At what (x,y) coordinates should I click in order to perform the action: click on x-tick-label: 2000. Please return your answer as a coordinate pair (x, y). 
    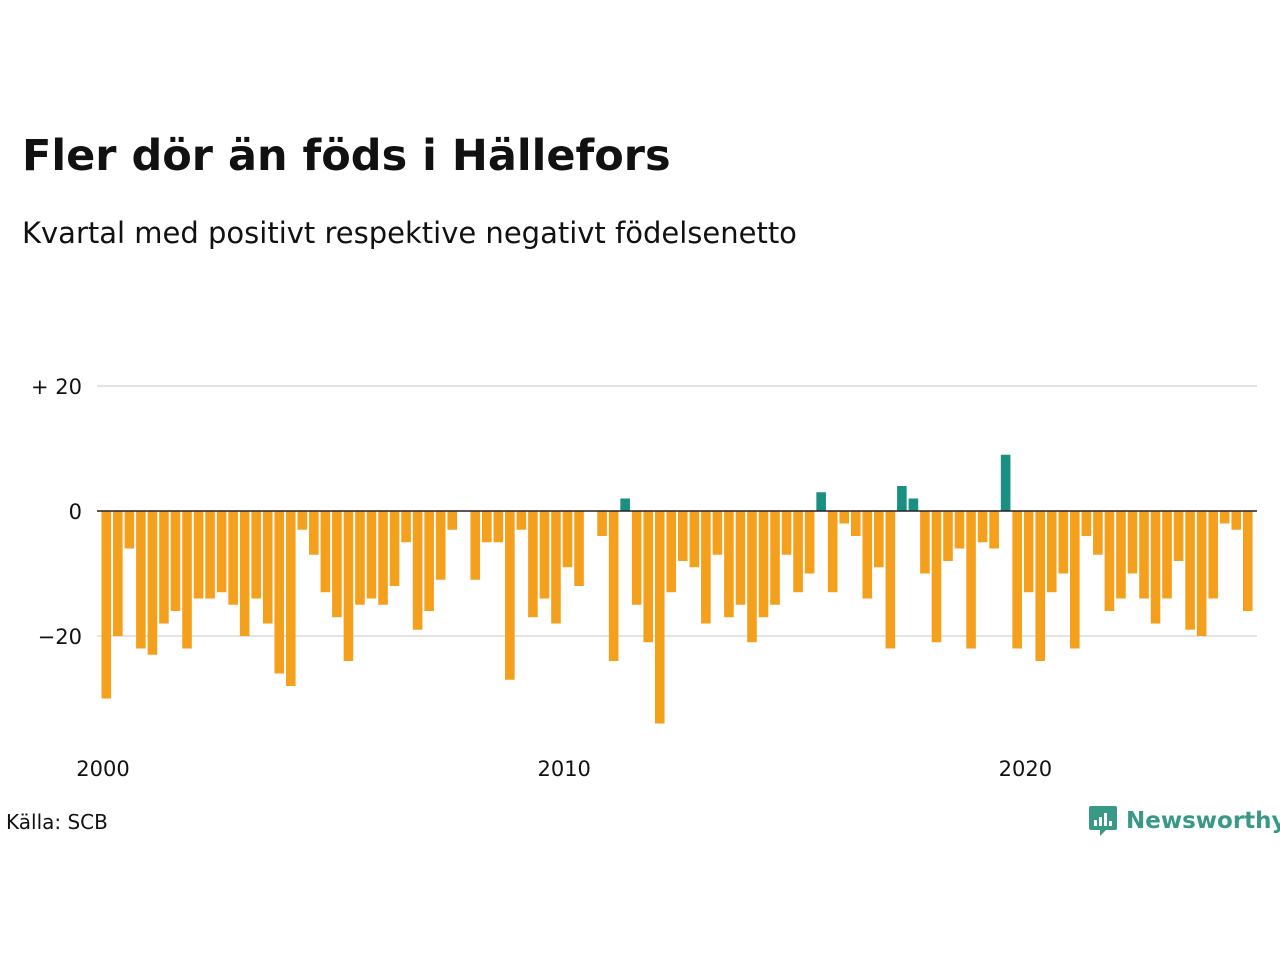
    Looking at the image, I should click on (102, 769).